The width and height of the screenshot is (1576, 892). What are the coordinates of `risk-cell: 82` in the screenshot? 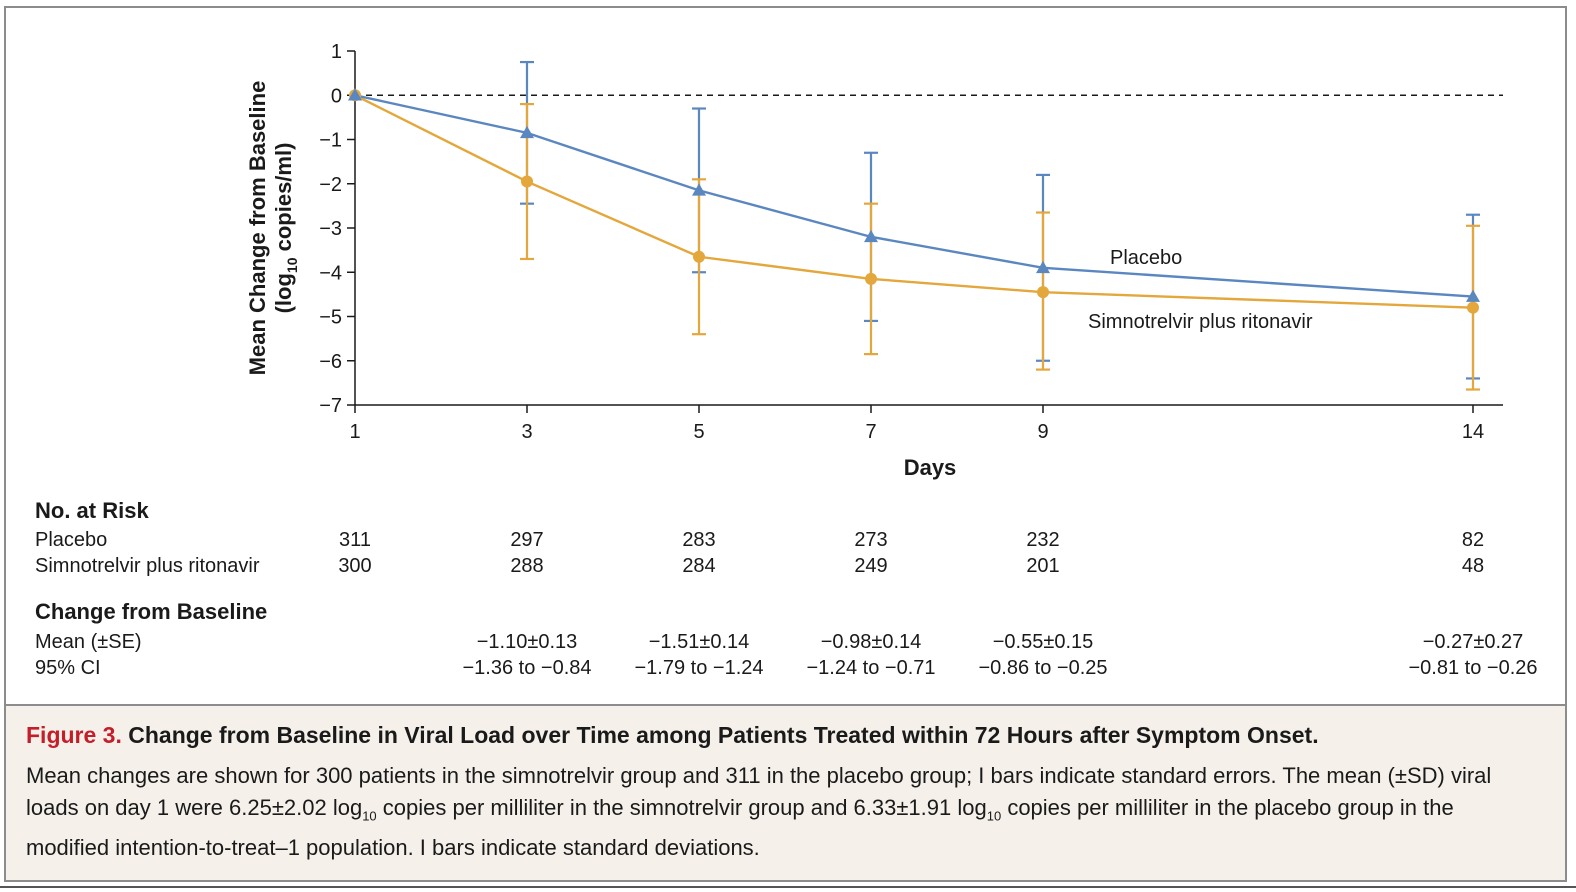 It's located at (1473, 540).